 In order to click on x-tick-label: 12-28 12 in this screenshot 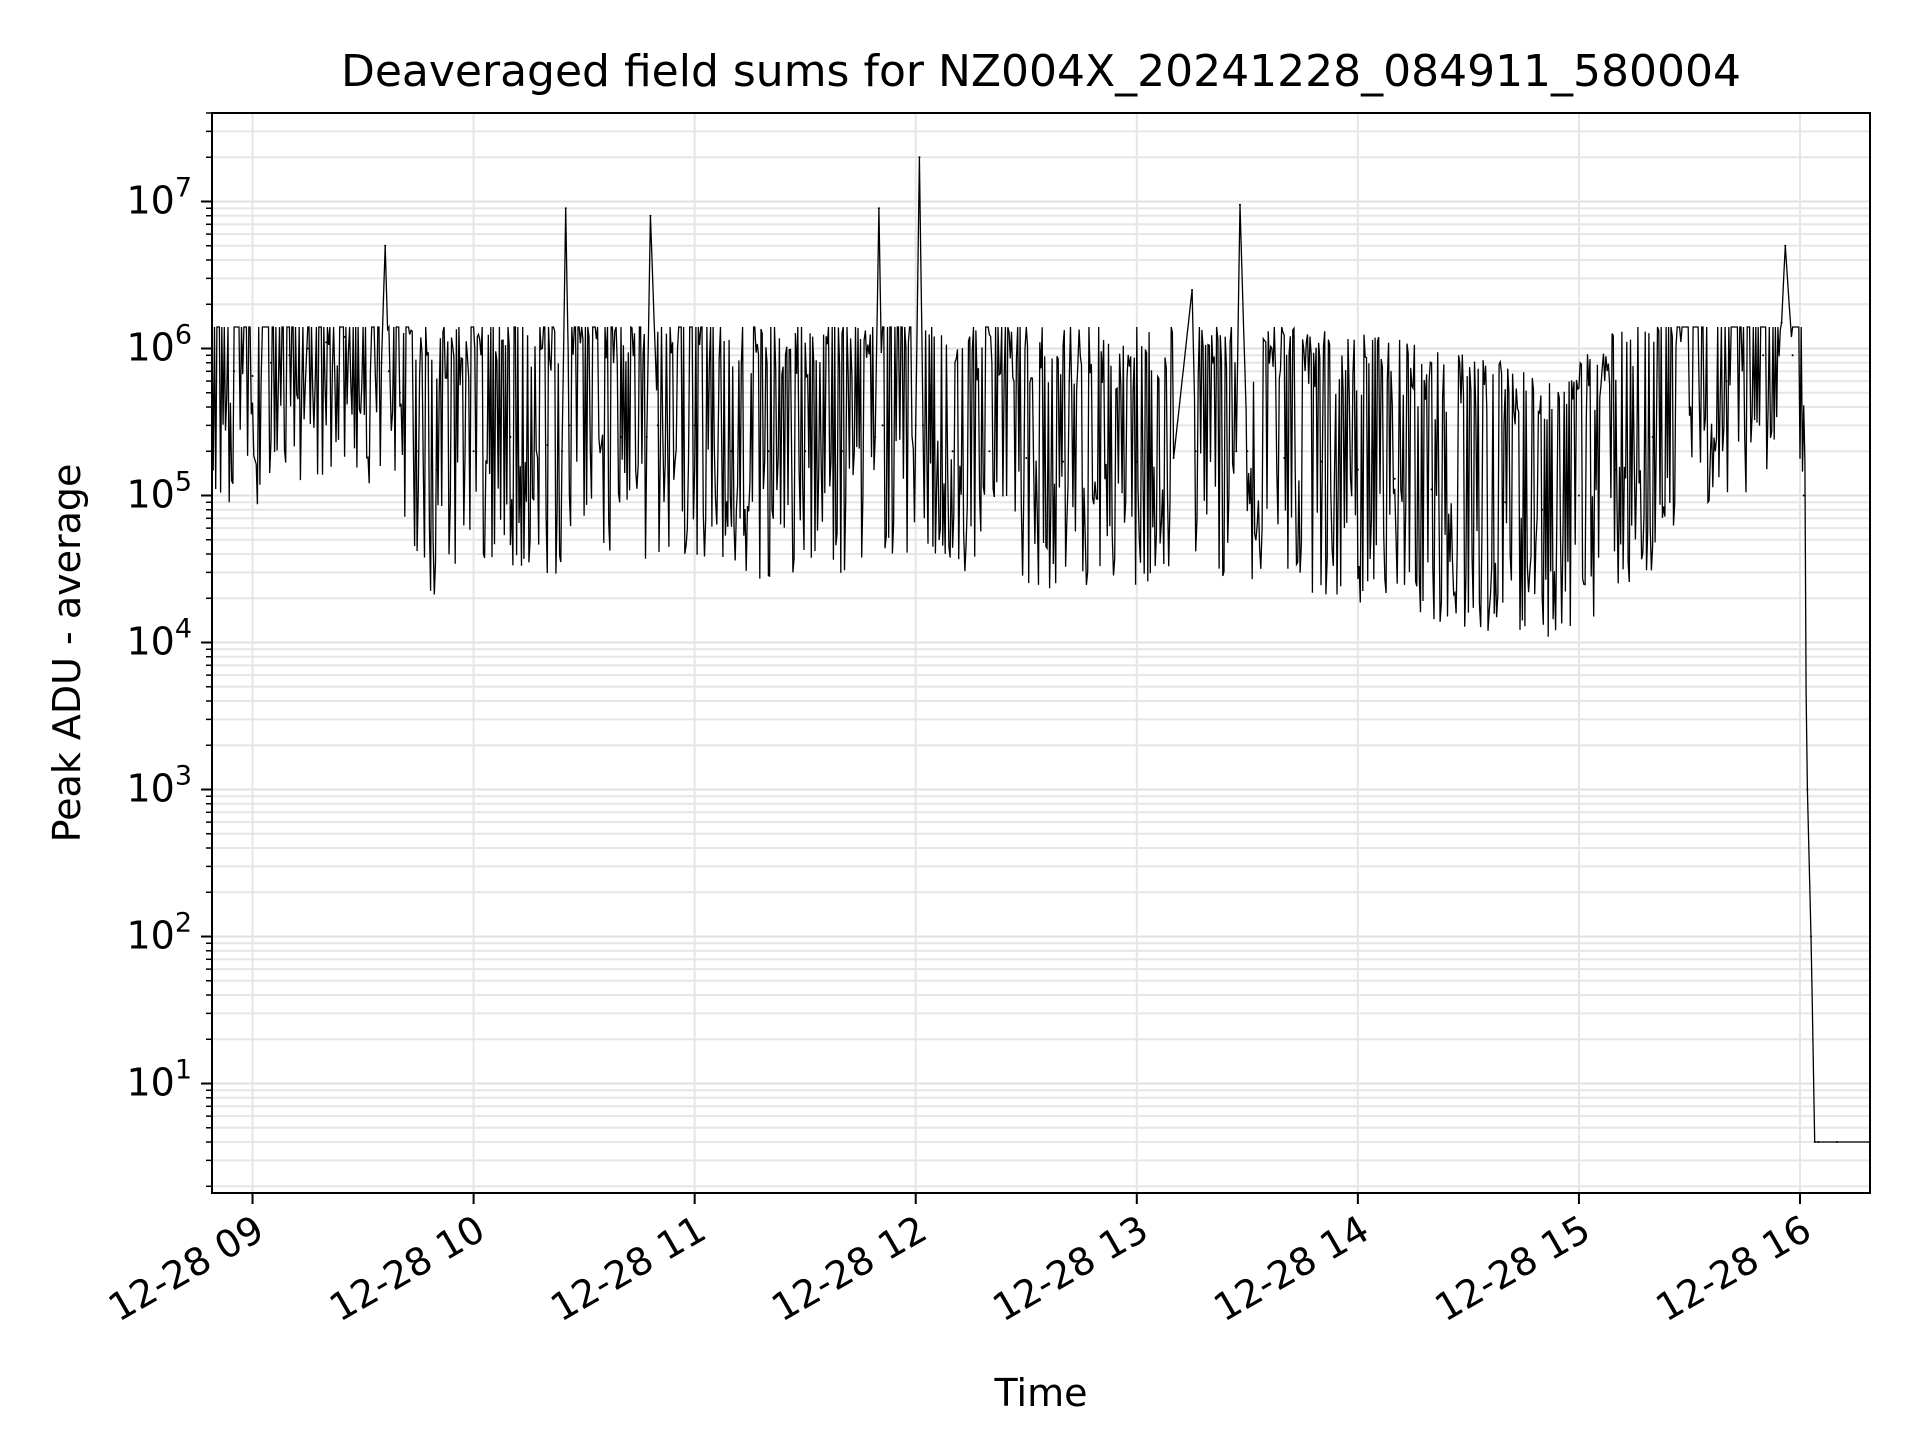, I will do `click(849, 1269)`.